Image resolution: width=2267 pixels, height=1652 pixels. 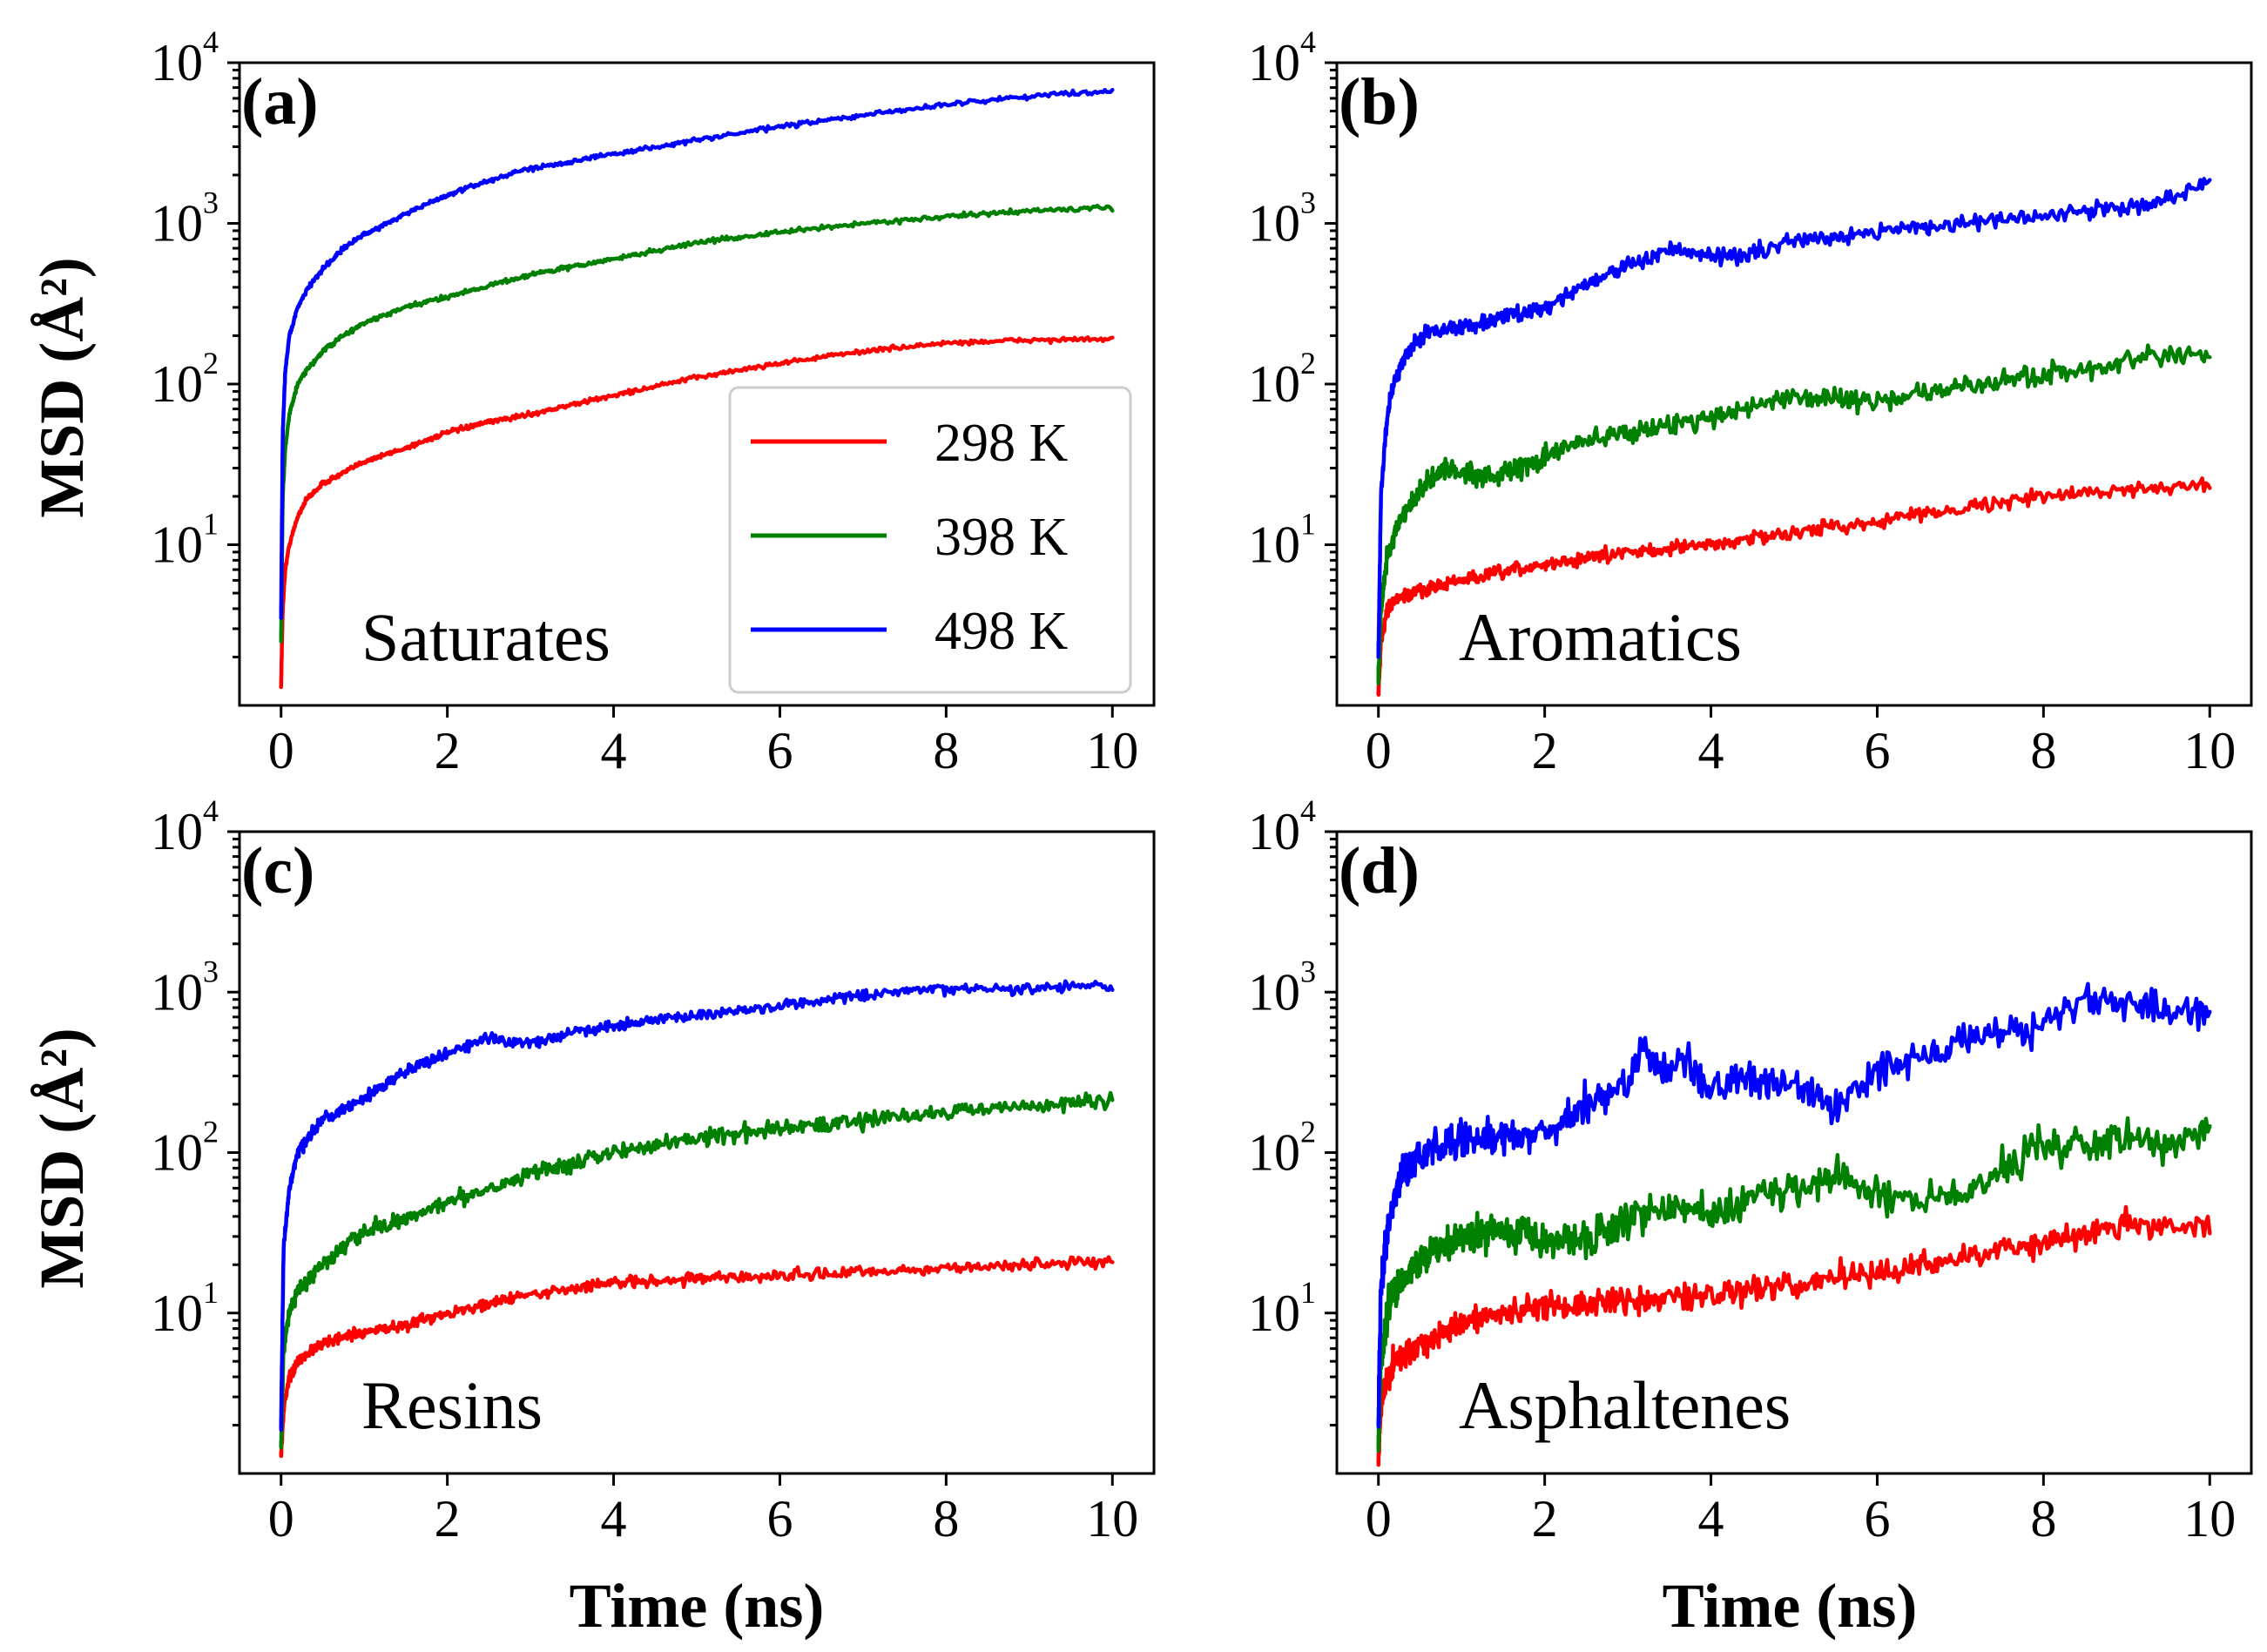 I want to click on y-axis-title-top: MSD (Å²), so click(x=62, y=387).